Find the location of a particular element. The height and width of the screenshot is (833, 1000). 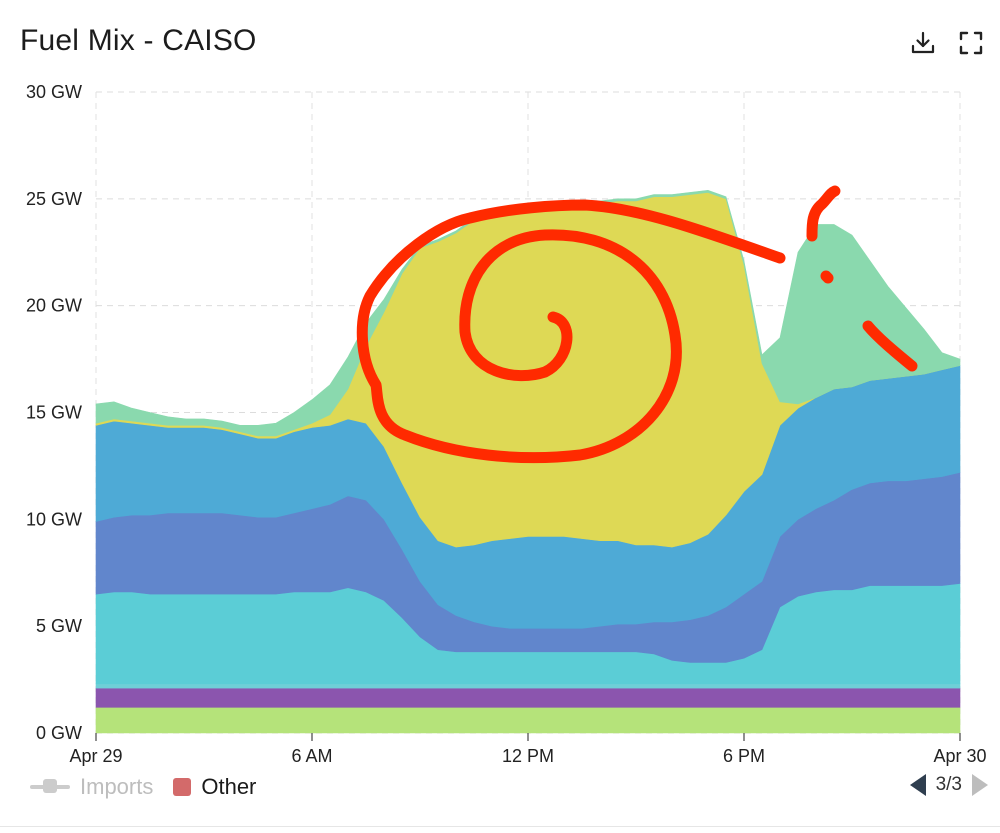

legend-label-imports: Imports is located at coordinates (117, 786).